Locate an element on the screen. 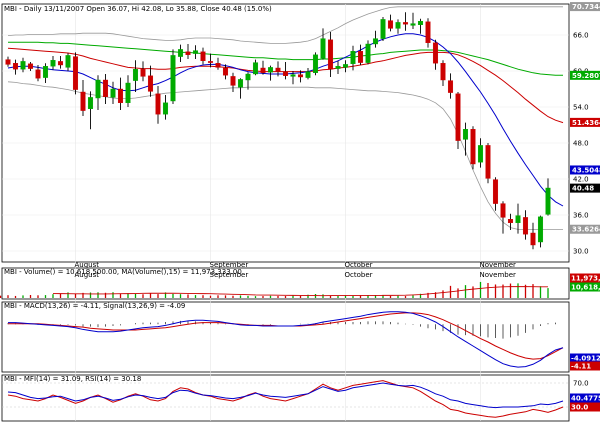  price-tag-value: 59.2807 is located at coordinates (586, 76).